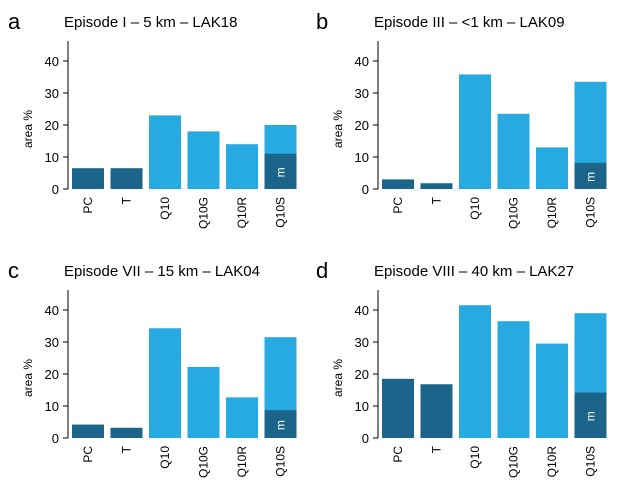 Image resolution: width=619 pixels, height=484 pixels. Describe the element at coordinates (474, 271) in the screenshot. I see `chart-title: Episode VIII – 40 km – LAK27` at that location.